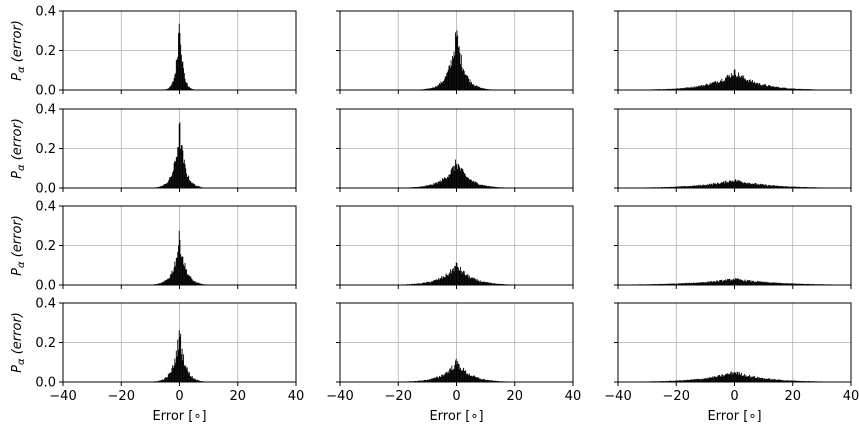 Image resolution: width=859 pixels, height=434 pixels. Describe the element at coordinates (398, 396) in the screenshot. I see `x-tick-label: −20` at that location.